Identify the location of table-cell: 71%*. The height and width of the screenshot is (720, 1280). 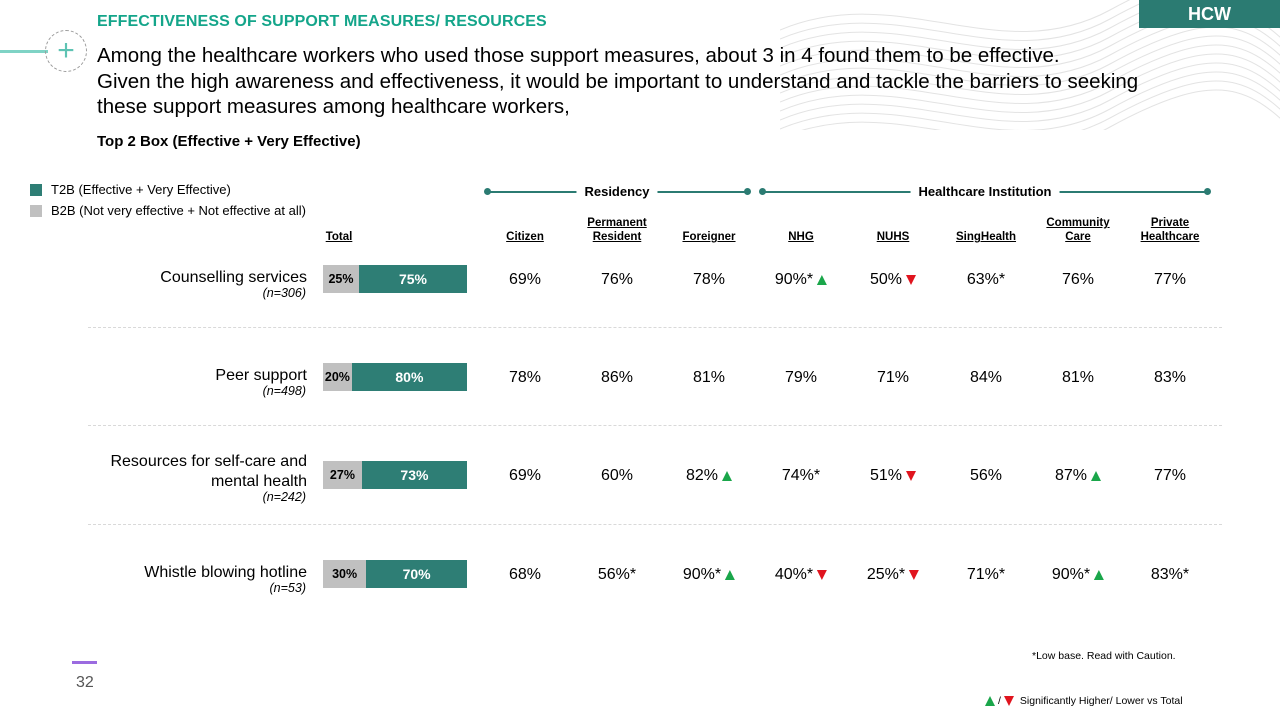
(986, 575).